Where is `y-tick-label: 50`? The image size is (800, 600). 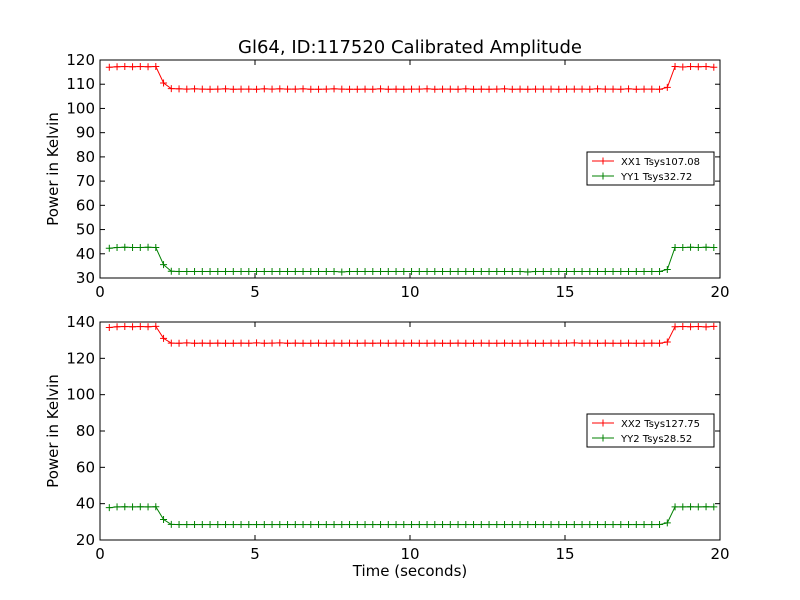 y-tick-label: 50 is located at coordinates (85, 230).